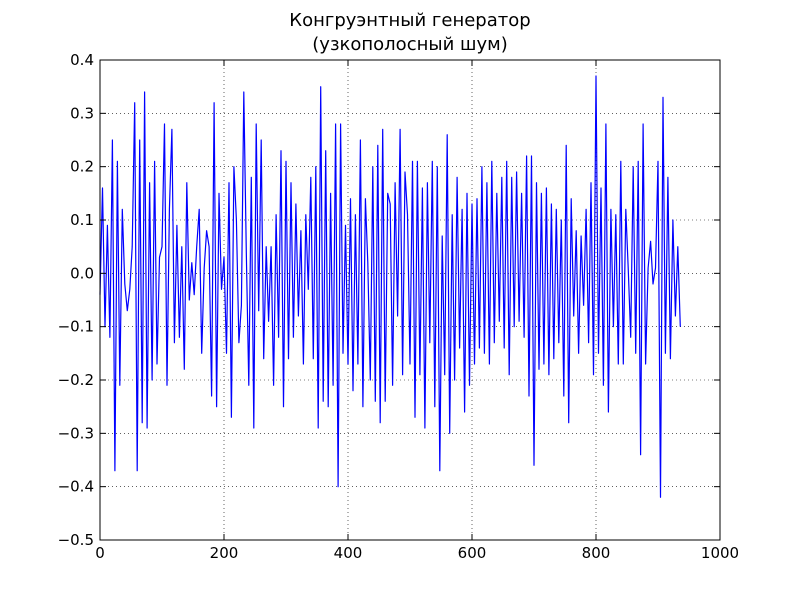  What do you see at coordinates (82, 273) in the screenshot?
I see `y-tick-label: 0.0` at bounding box center [82, 273].